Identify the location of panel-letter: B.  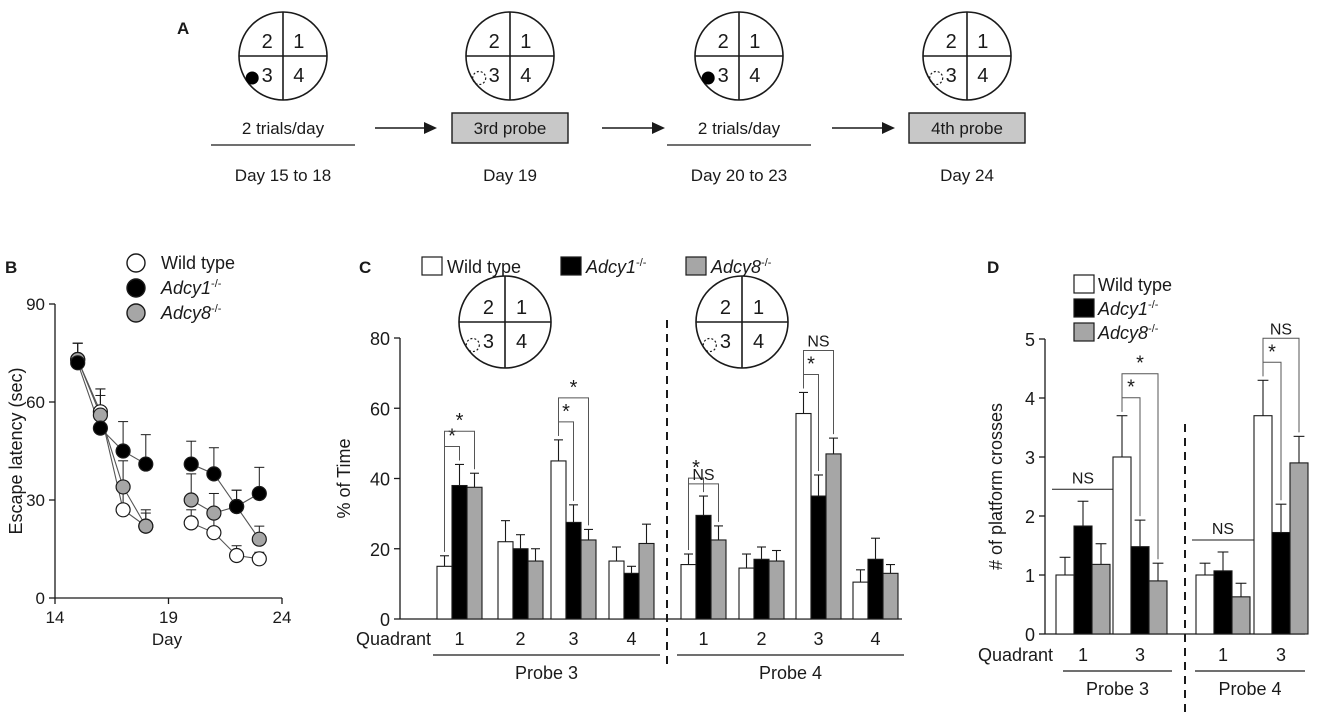
(11, 267).